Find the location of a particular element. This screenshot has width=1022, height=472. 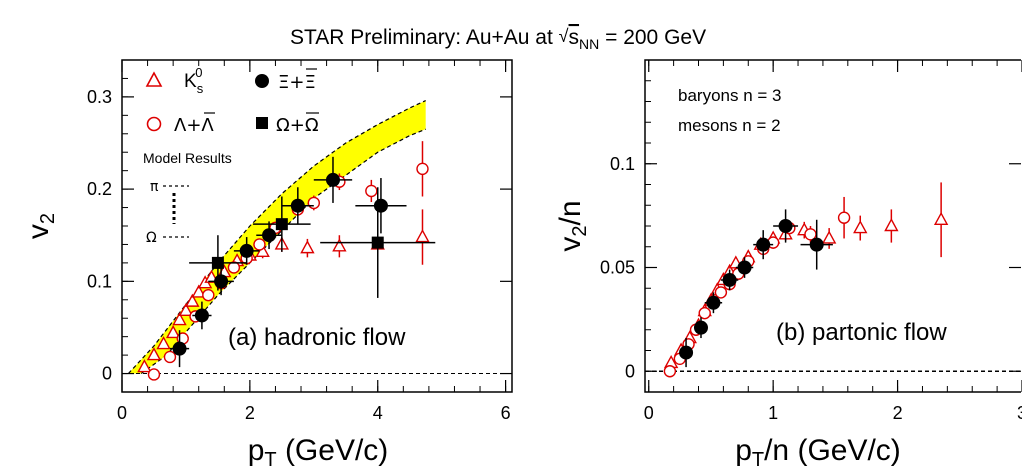

model-lower-label: Ω is located at coordinates (151, 238).